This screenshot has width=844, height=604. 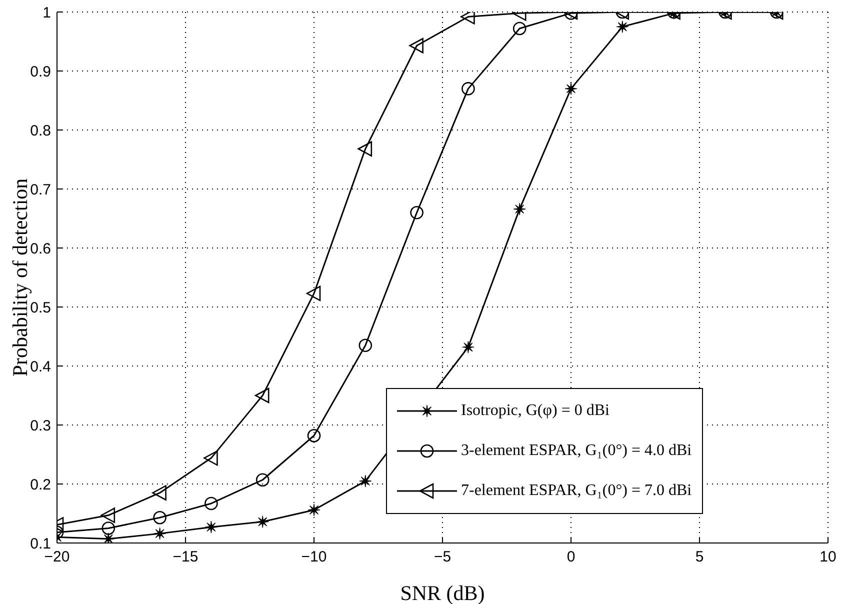 I want to click on y-tick-label: 0.9, so click(x=40, y=71).